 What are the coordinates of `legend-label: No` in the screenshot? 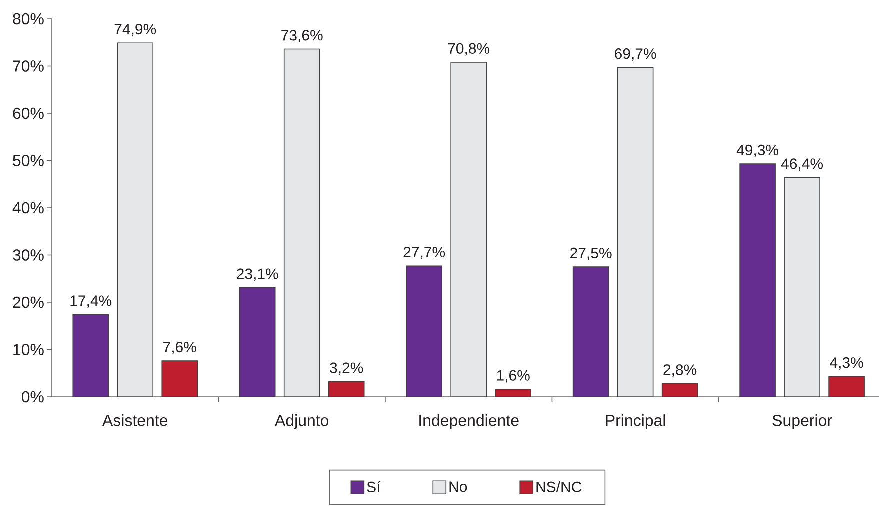 It's located at (459, 487).